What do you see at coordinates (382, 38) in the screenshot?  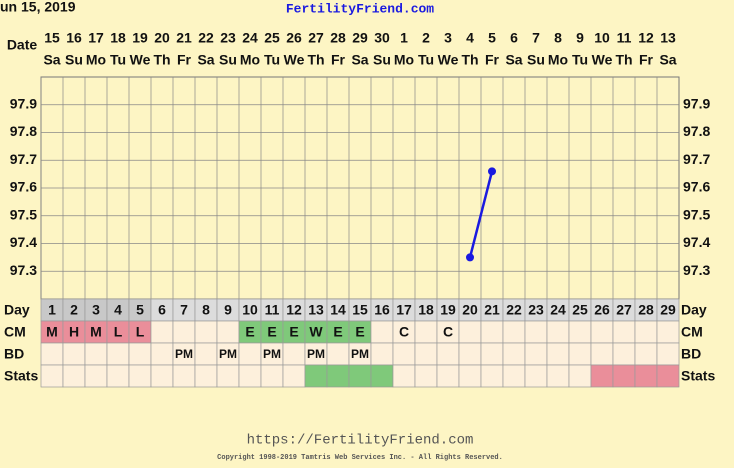 I see `x-tick-label: 30` at bounding box center [382, 38].